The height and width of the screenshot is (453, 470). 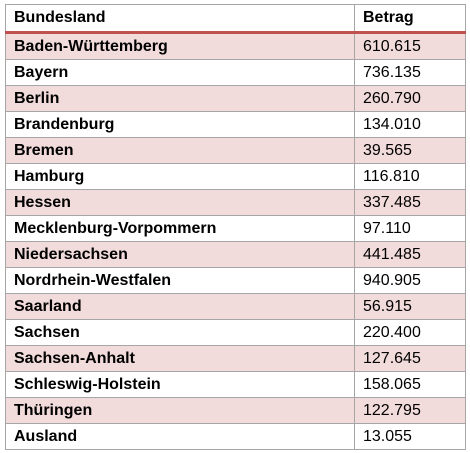 I want to click on cell-state: Ausland, so click(x=180, y=436).